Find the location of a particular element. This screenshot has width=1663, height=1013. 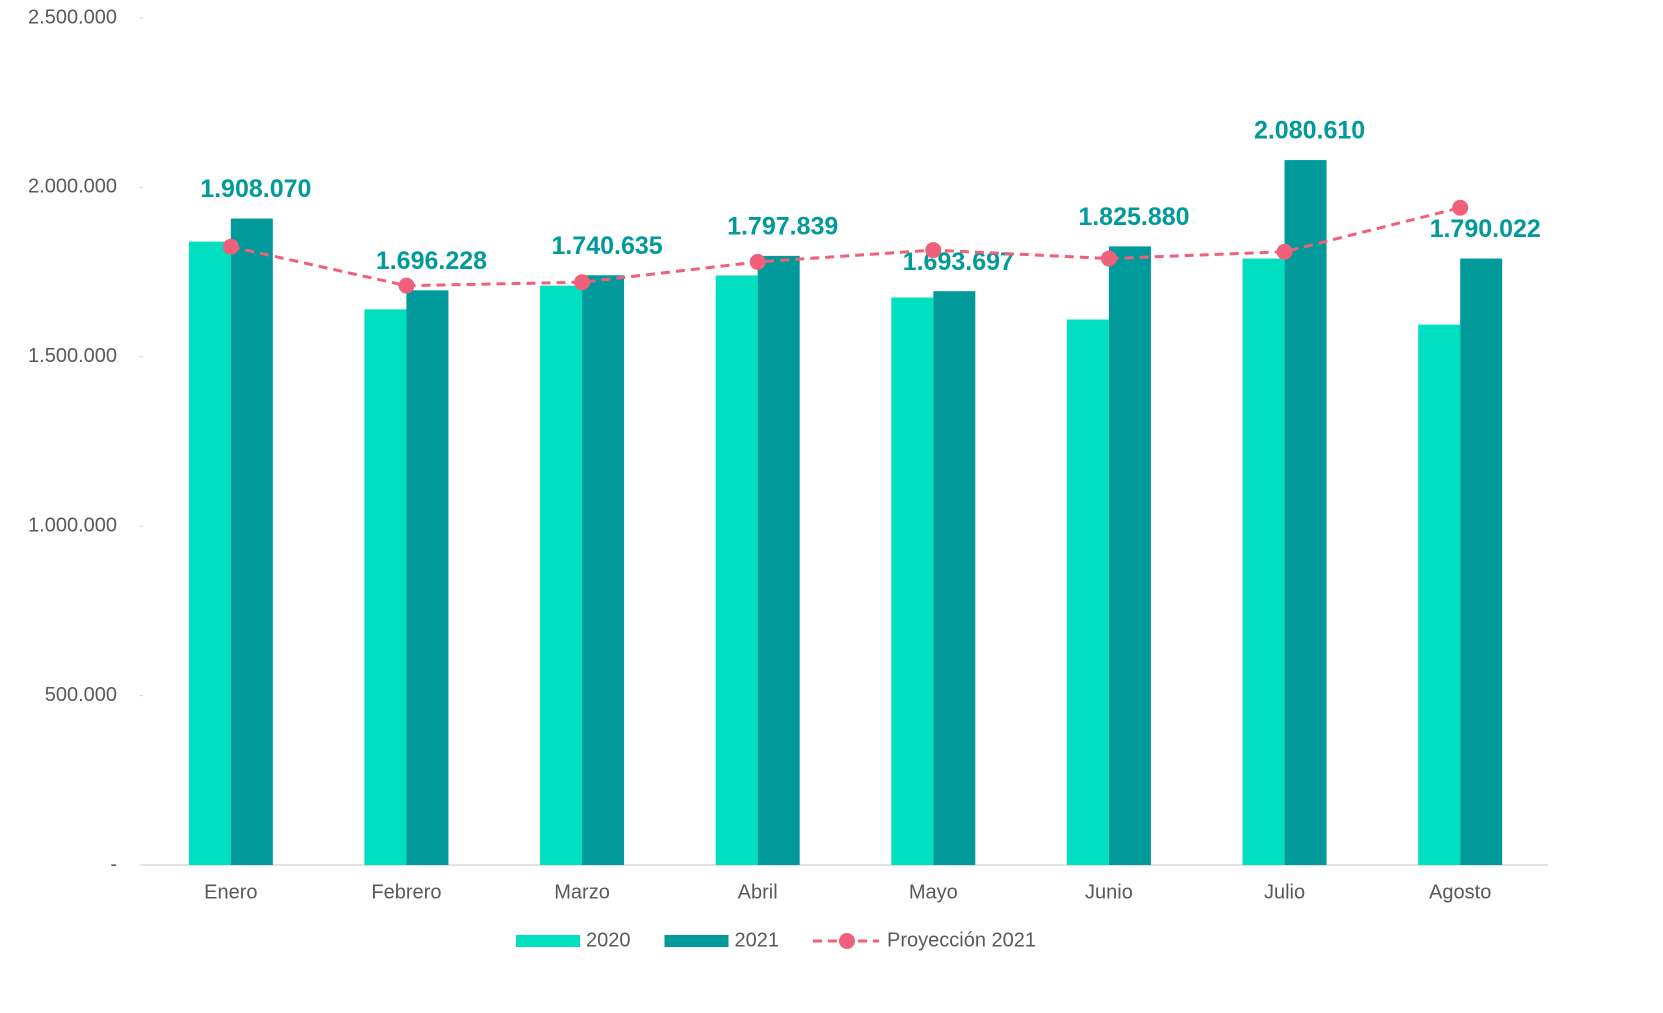

x-tick-label: Agosto is located at coordinates (1460, 892).